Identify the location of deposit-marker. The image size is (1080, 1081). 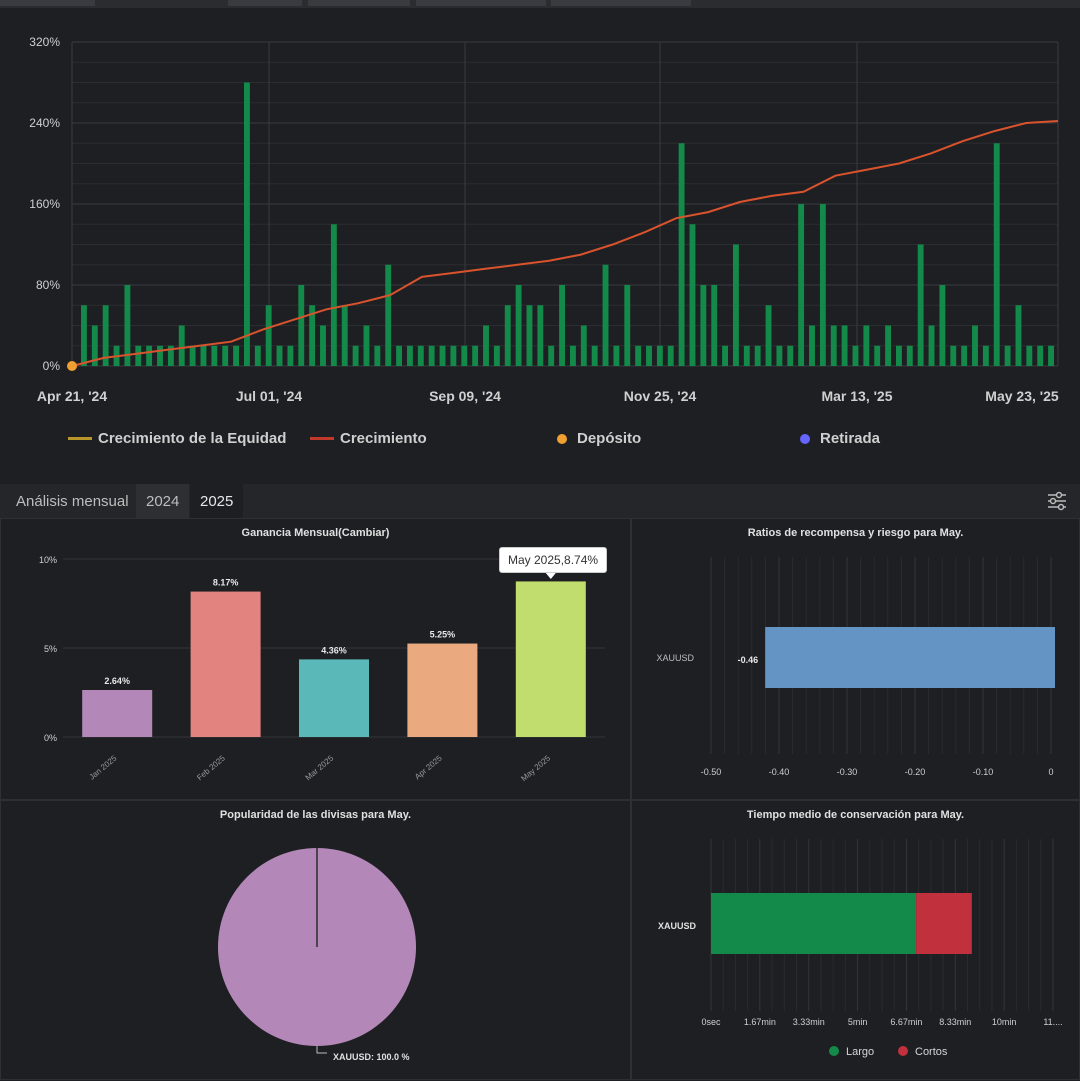
(72, 366).